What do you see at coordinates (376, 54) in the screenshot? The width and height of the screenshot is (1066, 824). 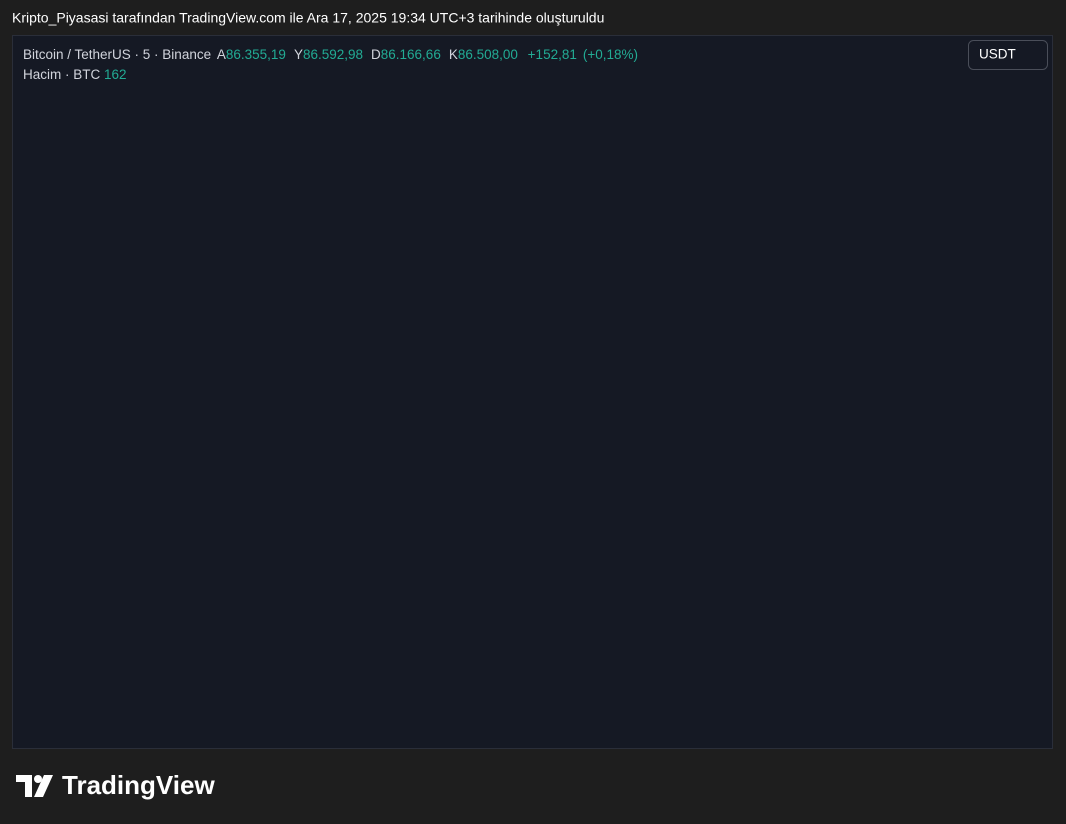 I see `ohlc-key: D` at bounding box center [376, 54].